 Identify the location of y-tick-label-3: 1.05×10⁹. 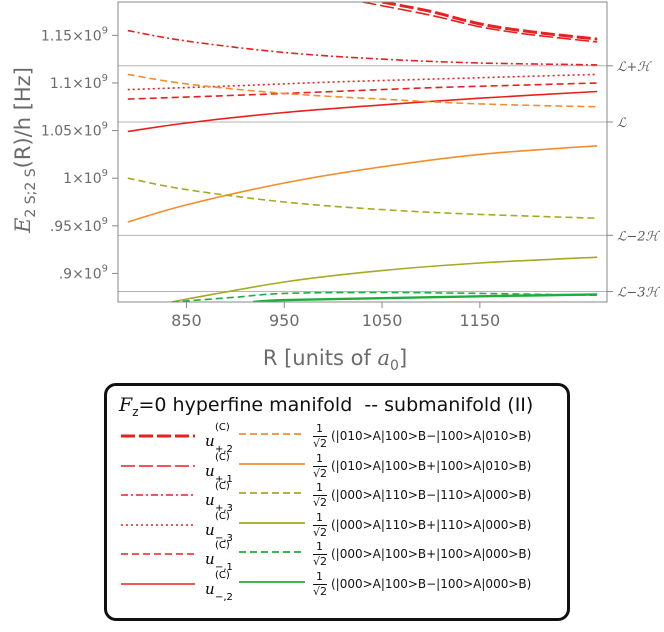
(74, 130).